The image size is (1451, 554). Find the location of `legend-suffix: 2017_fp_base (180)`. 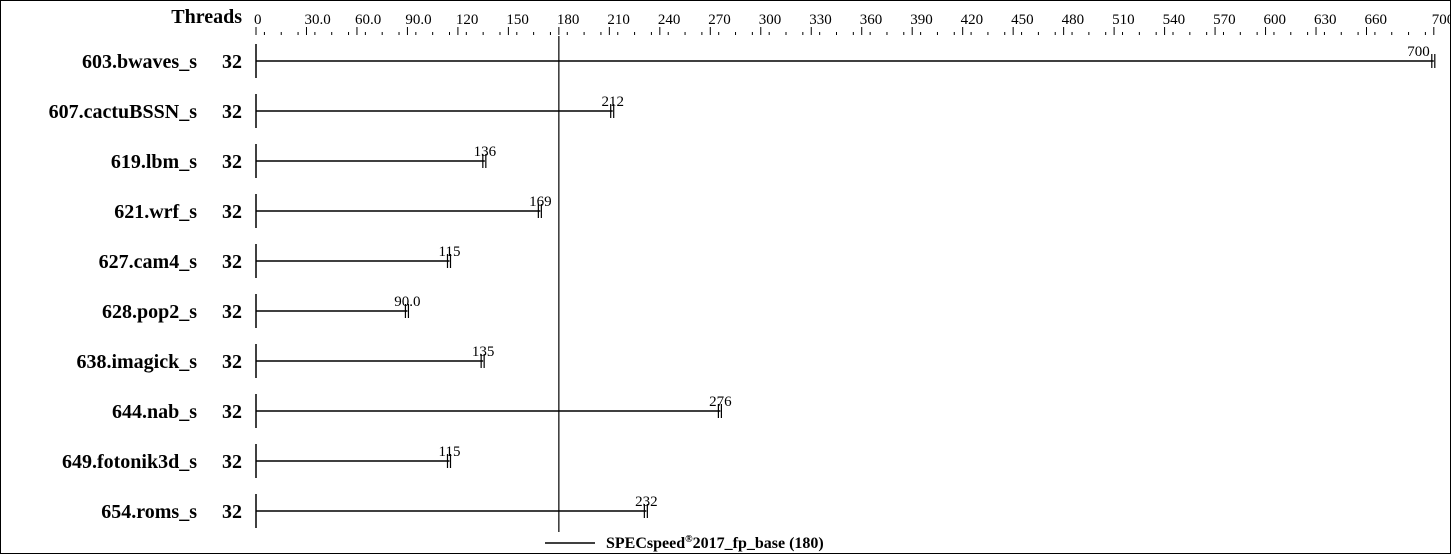

legend-suffix: 2017_fp_base (180) is located at coordinates (758, 543).